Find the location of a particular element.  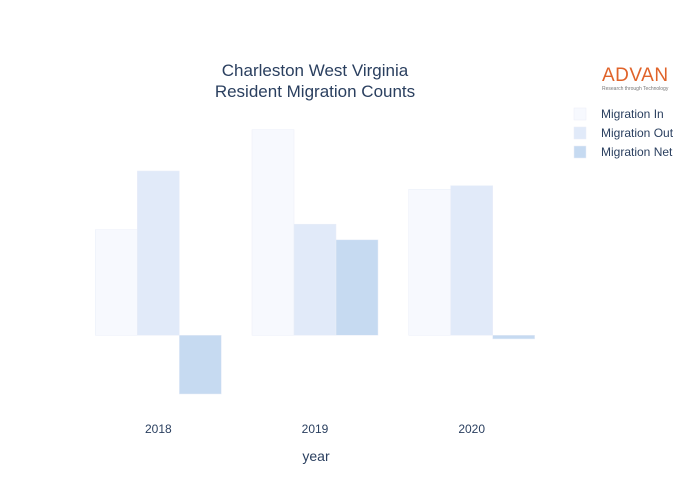

bar-migration-in-2020 is located at coordinates (429, 262).